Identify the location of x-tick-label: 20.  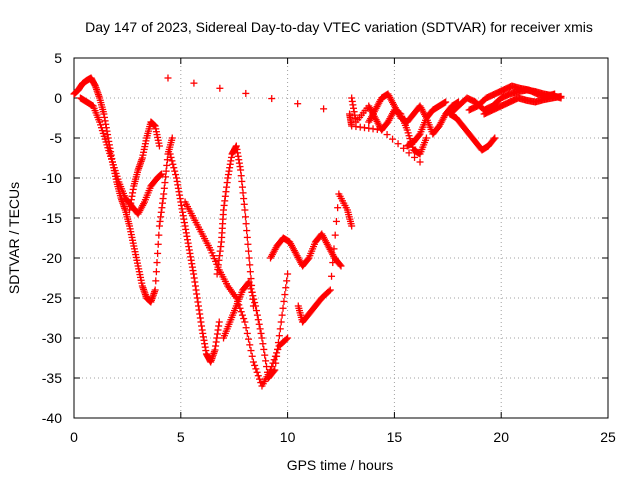
(501, 437).